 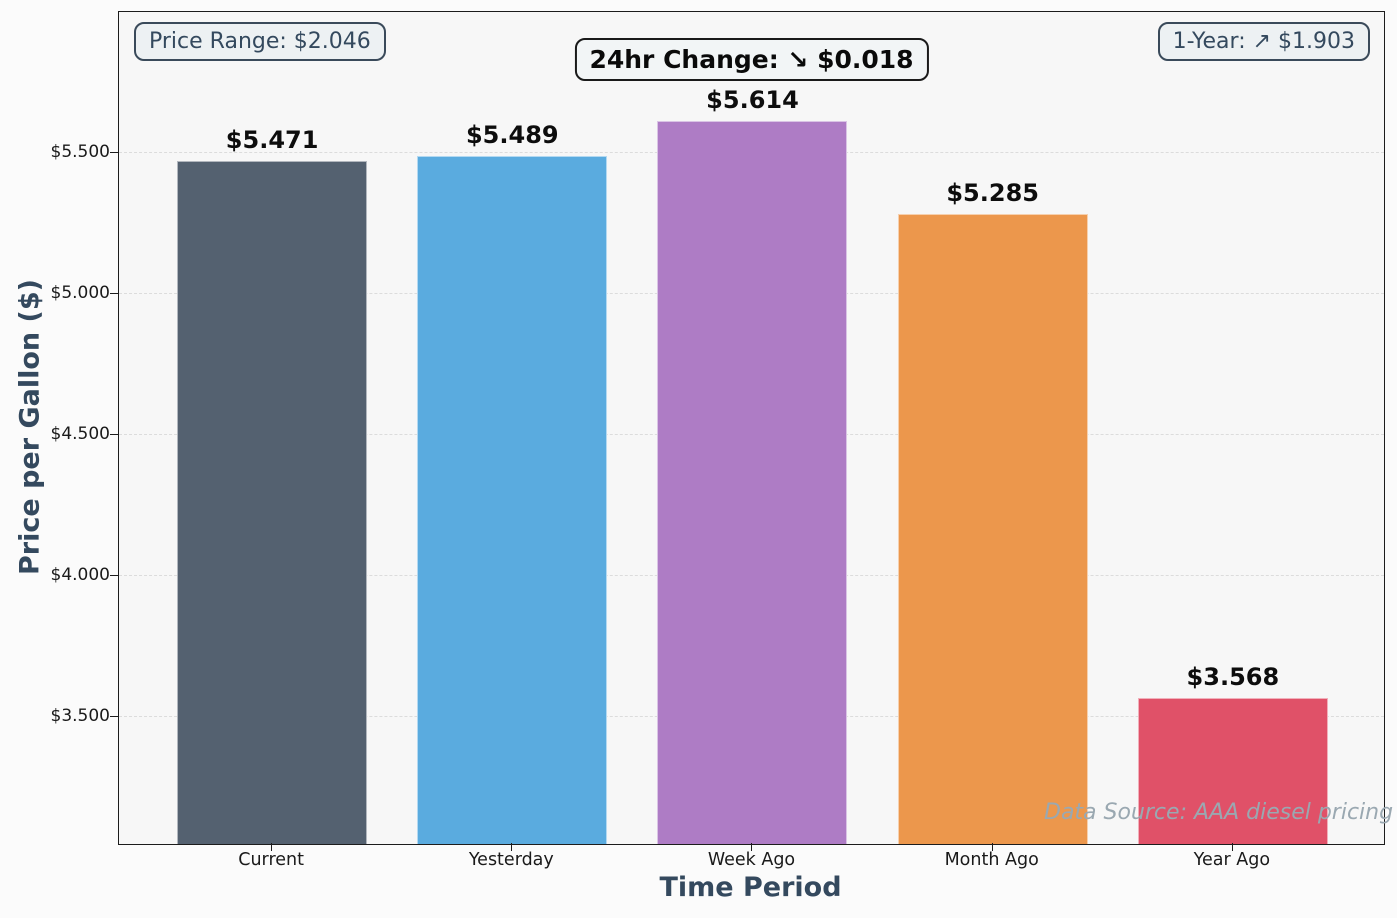 I want to click on bar-value-label-month-ago: $5.285, so click(x=992, y=192).